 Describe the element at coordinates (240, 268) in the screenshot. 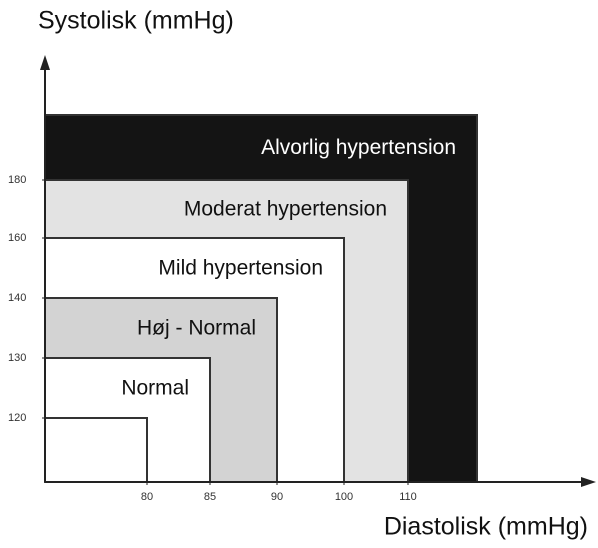

I see `region-label: Mild hypertension` at that location.